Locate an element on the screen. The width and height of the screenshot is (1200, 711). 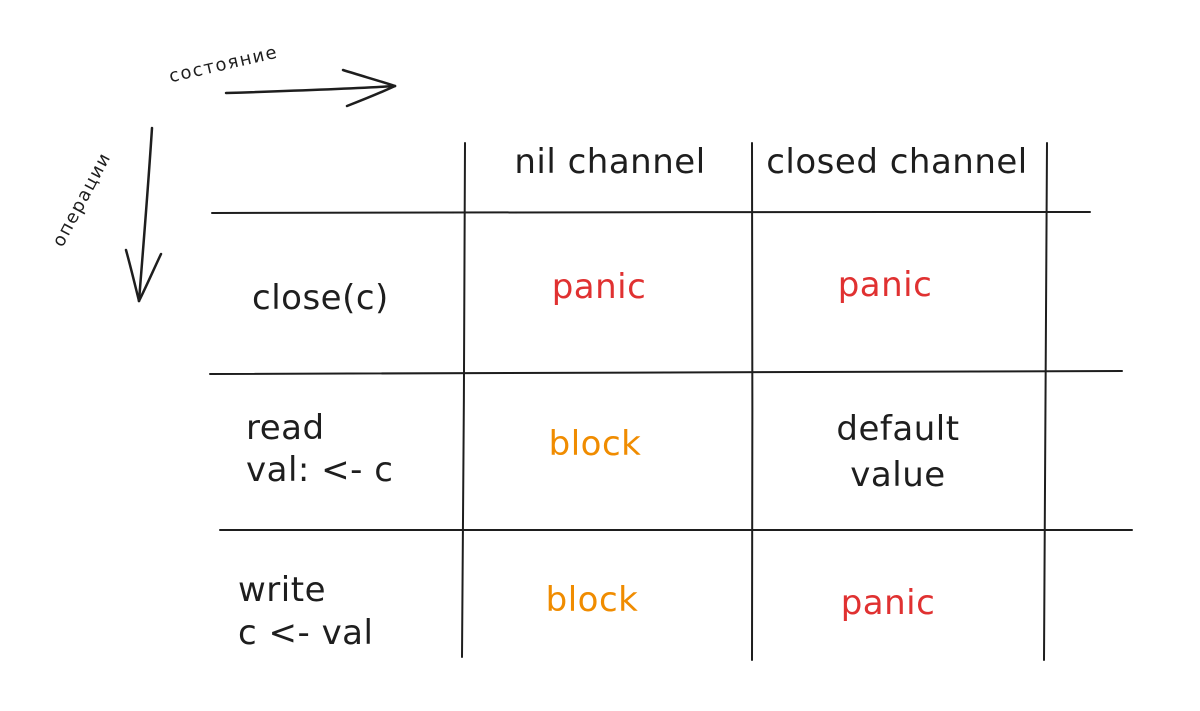
operations-arrow is located at coordinates (143, 214).